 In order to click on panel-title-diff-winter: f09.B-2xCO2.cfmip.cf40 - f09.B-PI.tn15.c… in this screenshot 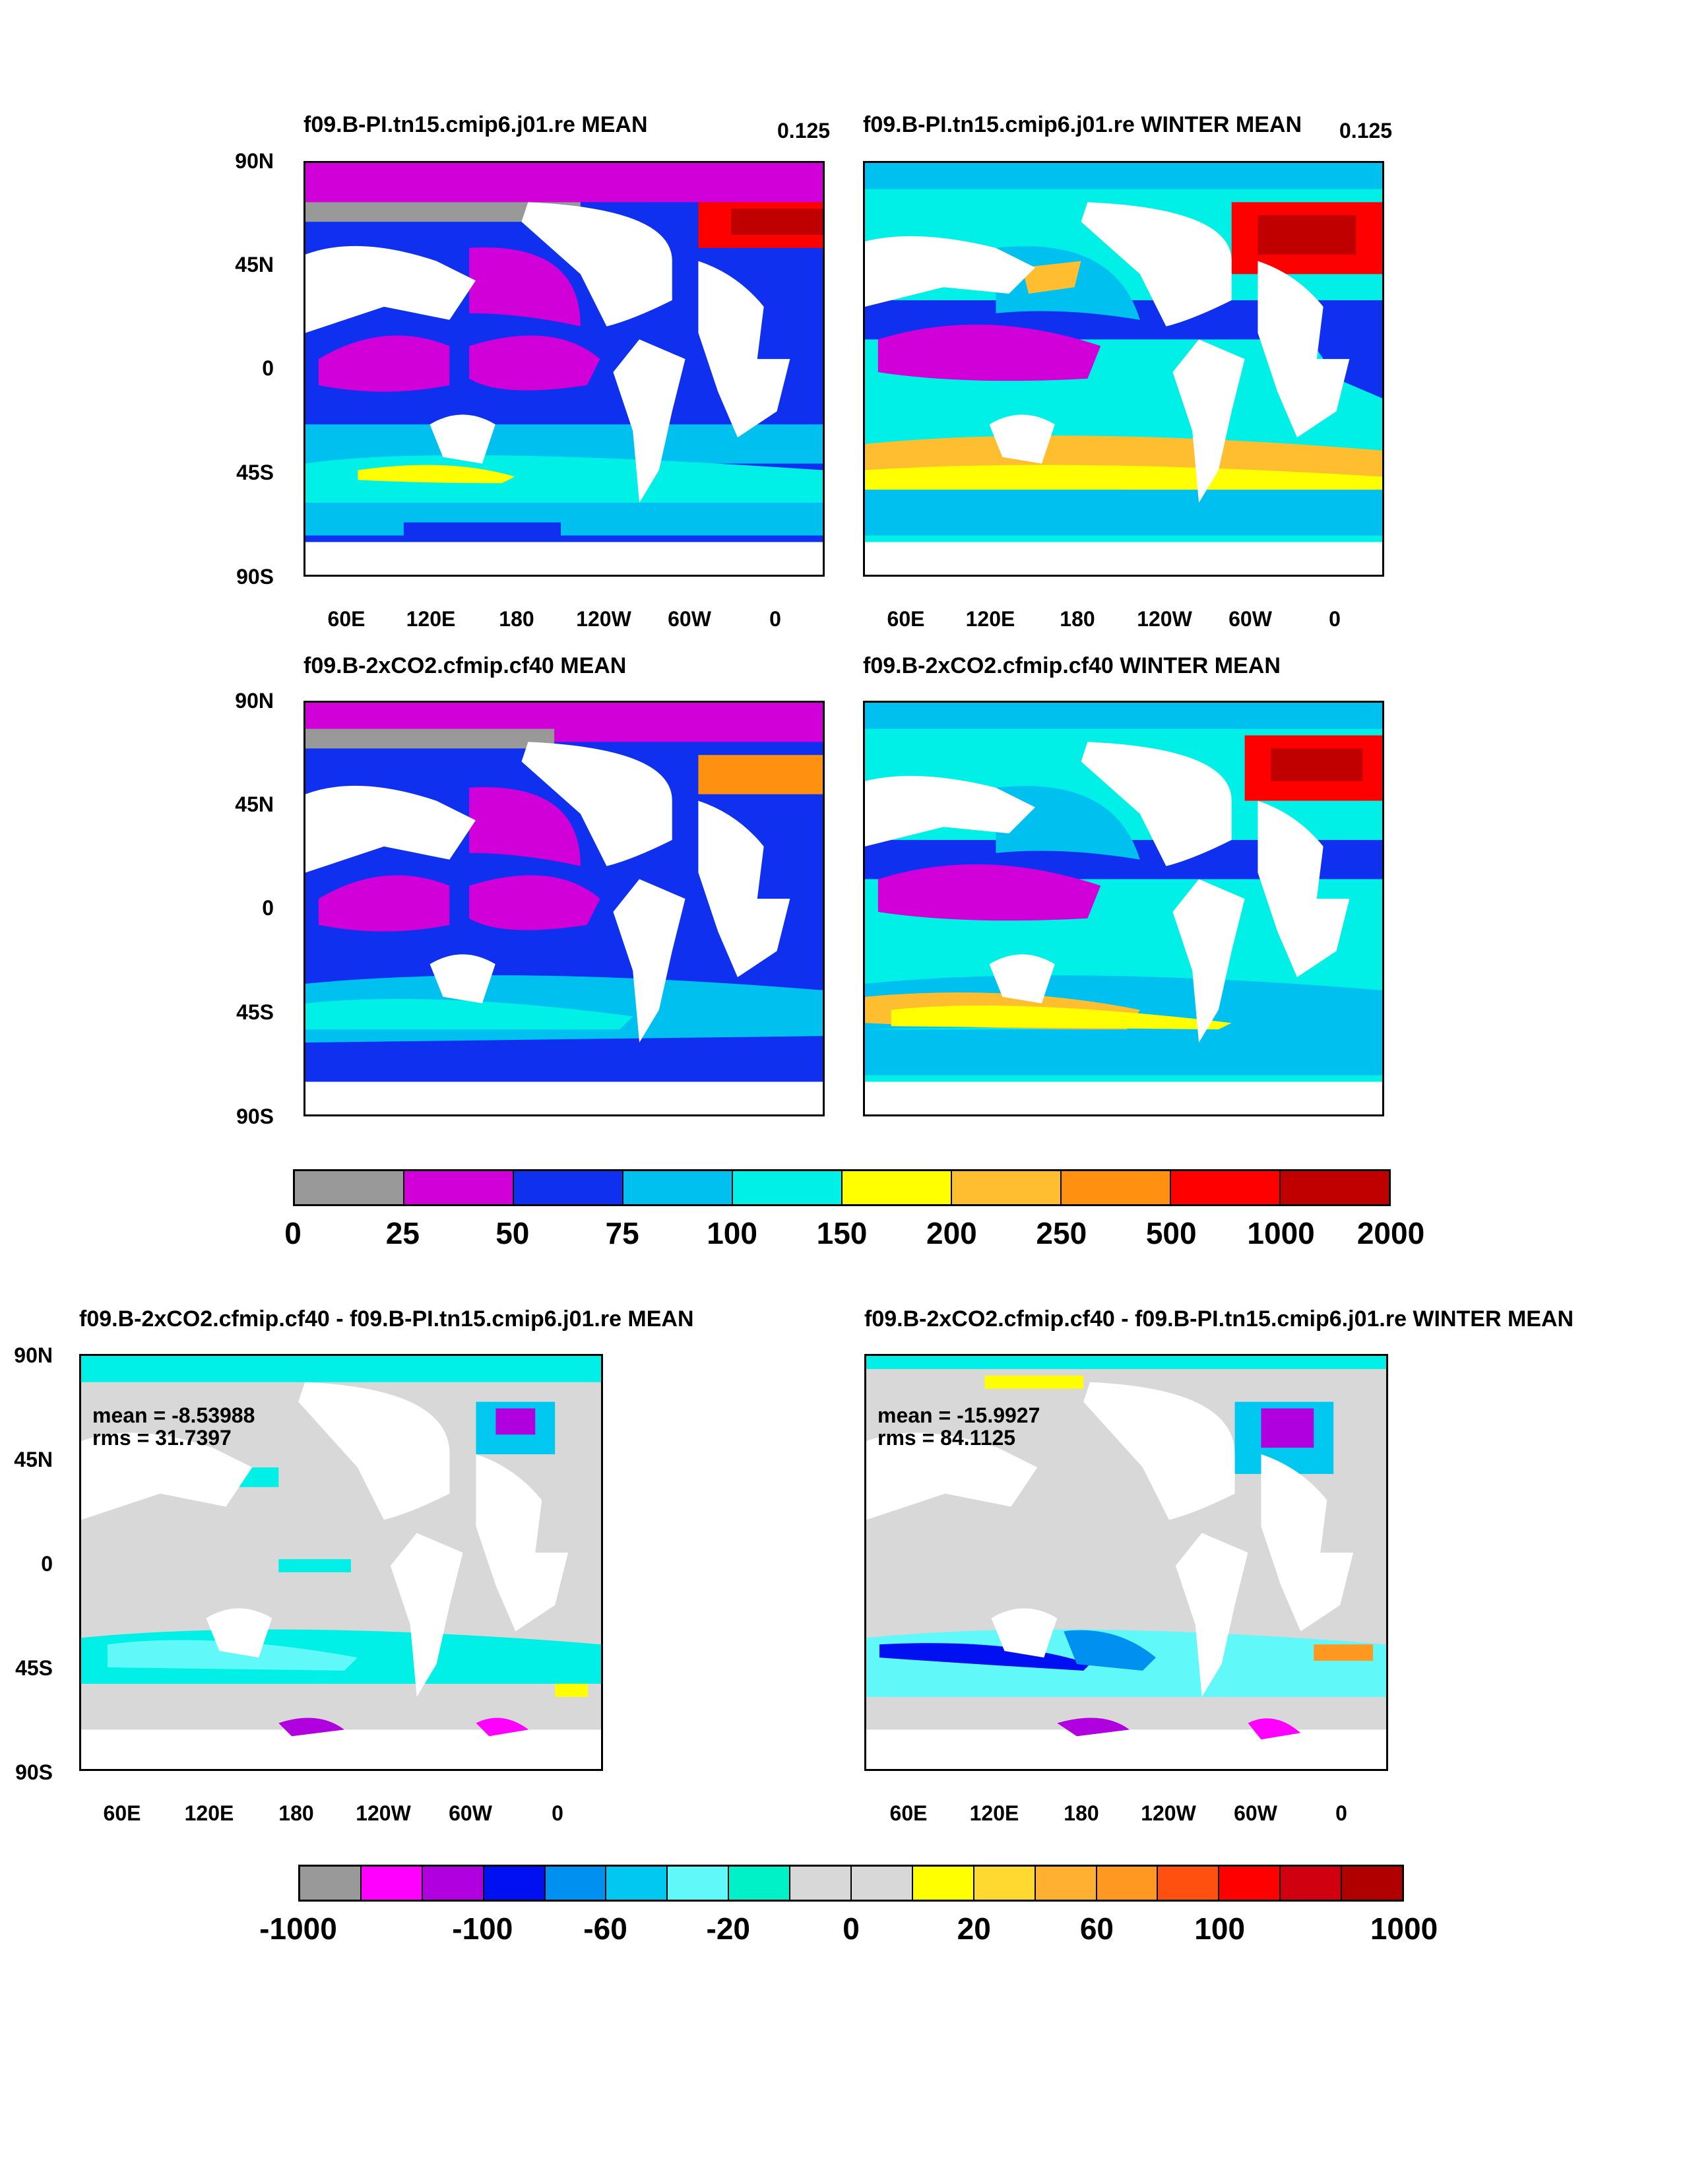, I will do `click(1219, 1319)`.